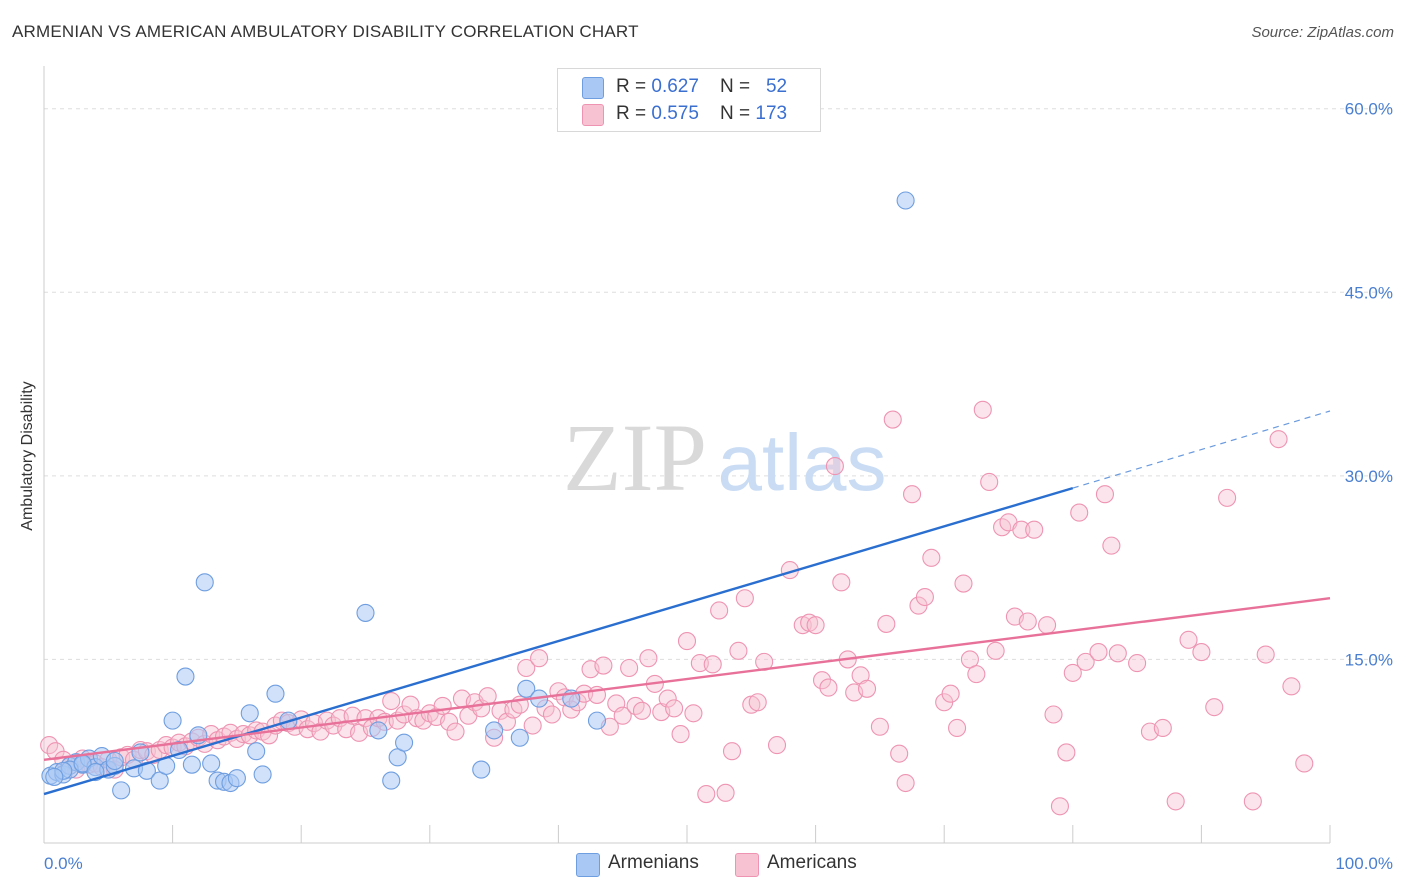 This screenshot has width=1406, height=892. Describe the element at coordinates (1369, 292) in the screenshot. I see `y-tick-label: 45.0%` at that location.